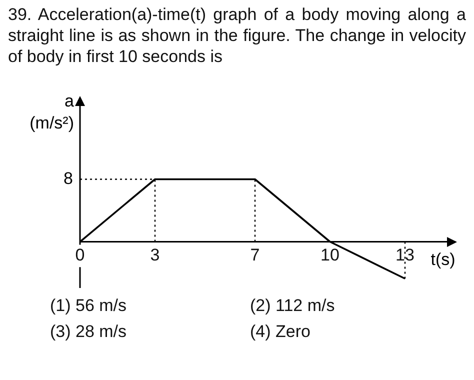 Image resolution: width=474 pixels, height=380 pixels. What do you see at coordinates (68, 178) in the screenshot?
I see `annotation: 8` at bounding box center [68, 178].